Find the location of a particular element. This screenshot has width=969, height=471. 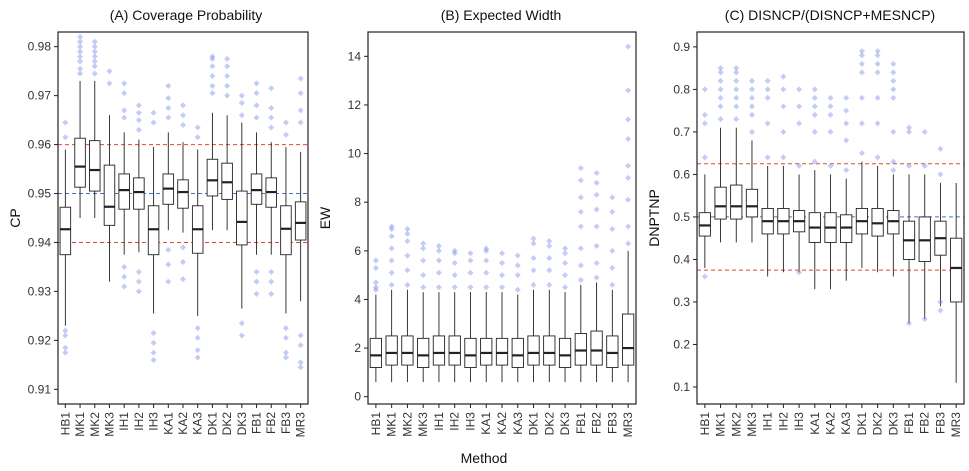

y-axis-label: CP is located at coordinates (15, 217).